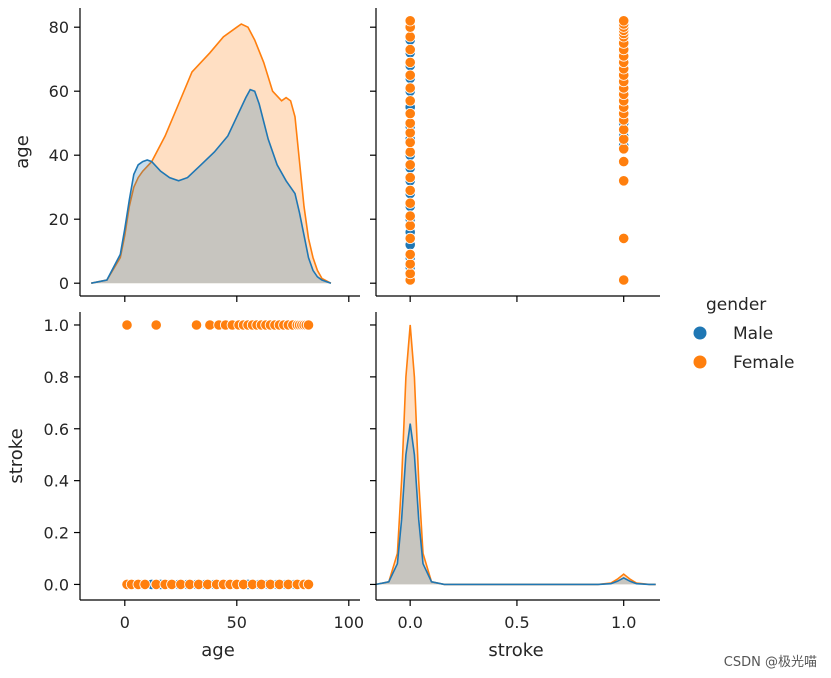 Image resolution: width=831 pixels, height=678 pixels. I want to click on watermark-text: CSDN @极光喵, so click(770, 662).